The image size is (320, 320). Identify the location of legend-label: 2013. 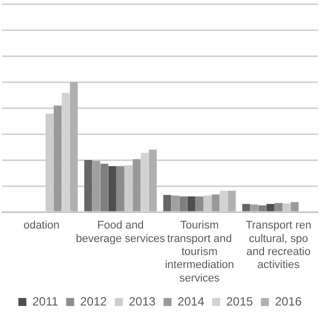
(142, 301).